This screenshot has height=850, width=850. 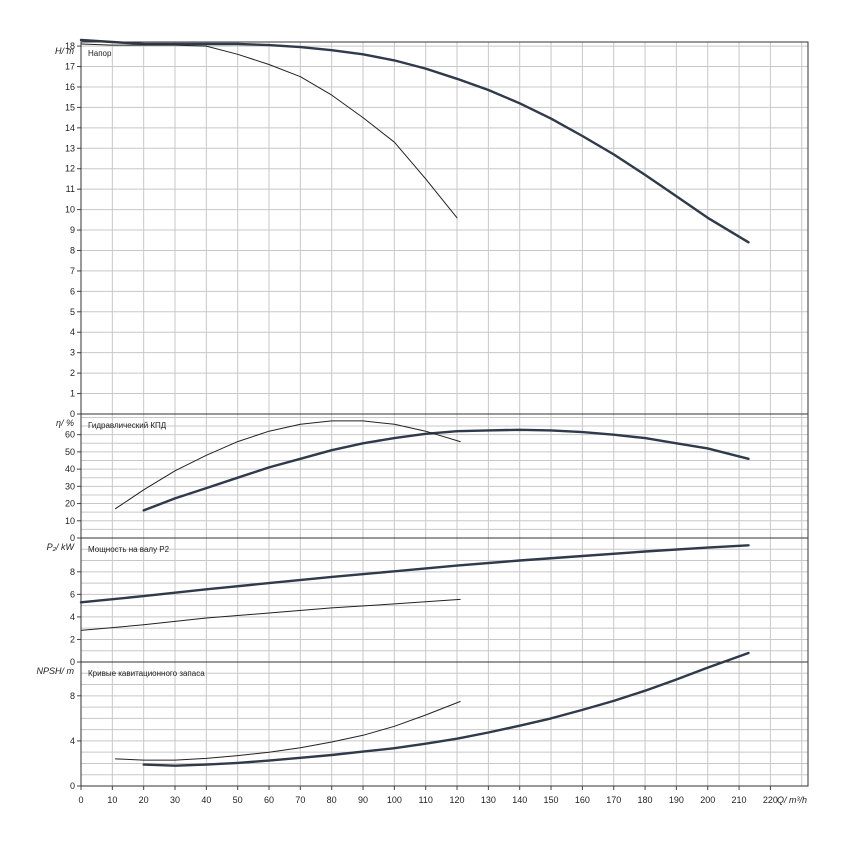 I want to click on y-axis-label: H/ m, so click(x=65, y=51).